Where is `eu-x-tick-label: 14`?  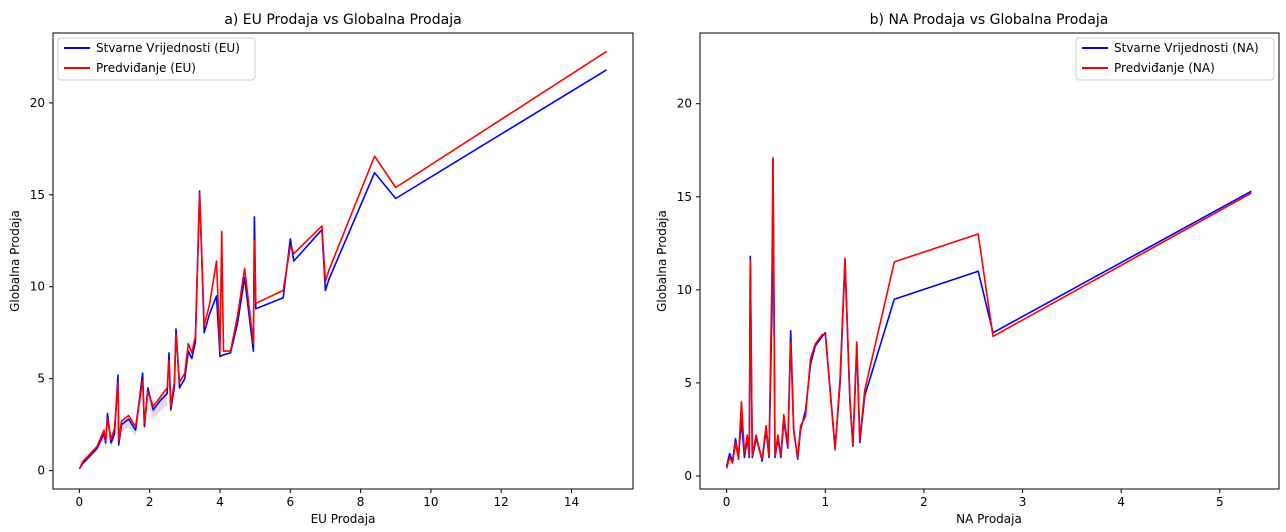 eu-x-tick-label: 14 is located at coordinates (571, 502).